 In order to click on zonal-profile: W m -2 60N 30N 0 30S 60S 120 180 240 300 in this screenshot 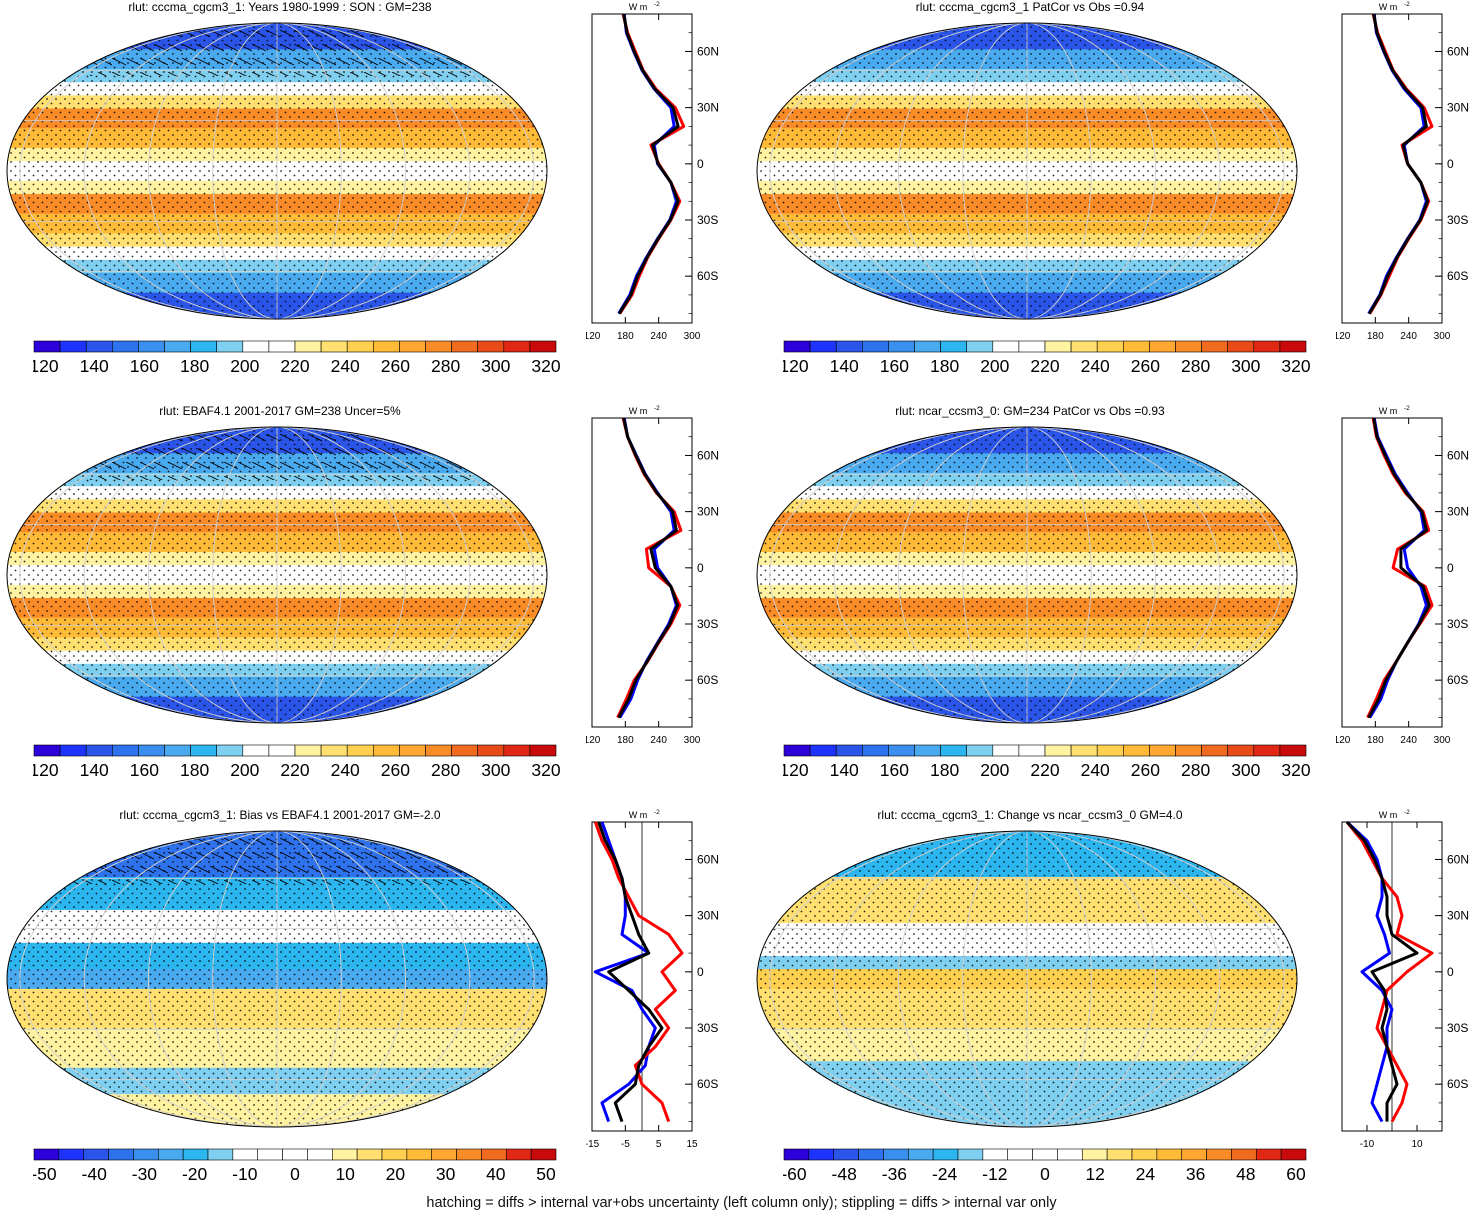, I will do `click(652, 575)`.